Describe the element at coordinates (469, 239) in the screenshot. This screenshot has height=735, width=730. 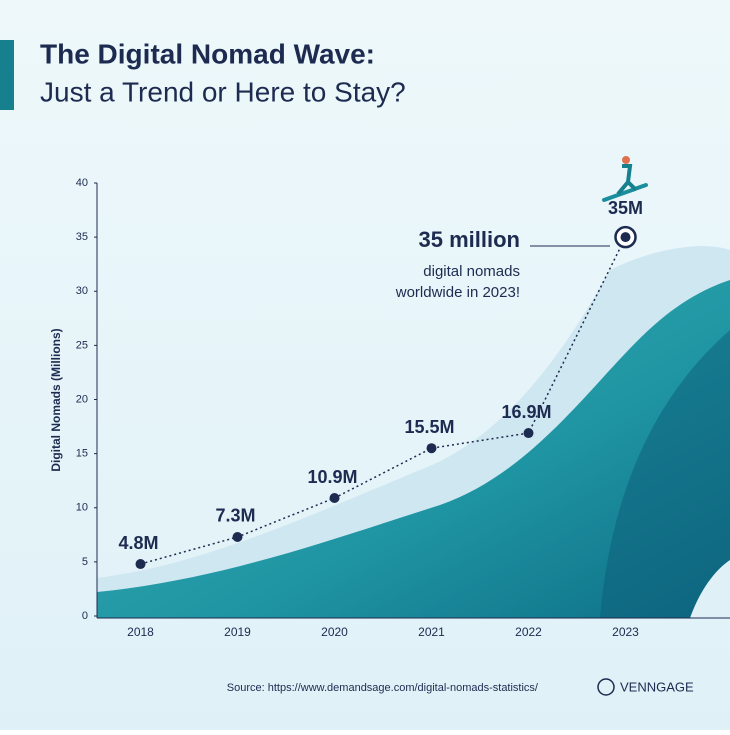
I see `annotation-headline: 35 million` at that location.